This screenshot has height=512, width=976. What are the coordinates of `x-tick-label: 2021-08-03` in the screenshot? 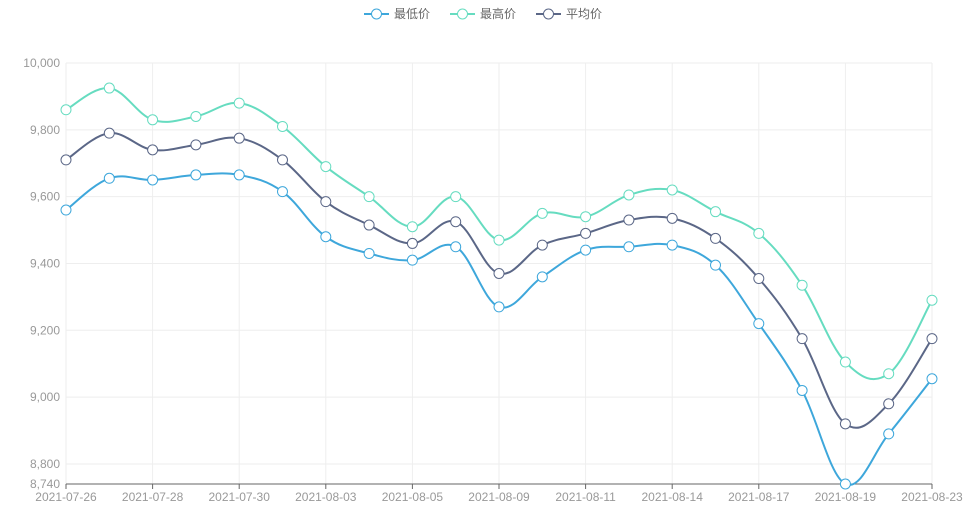 It's located at (326, 497).